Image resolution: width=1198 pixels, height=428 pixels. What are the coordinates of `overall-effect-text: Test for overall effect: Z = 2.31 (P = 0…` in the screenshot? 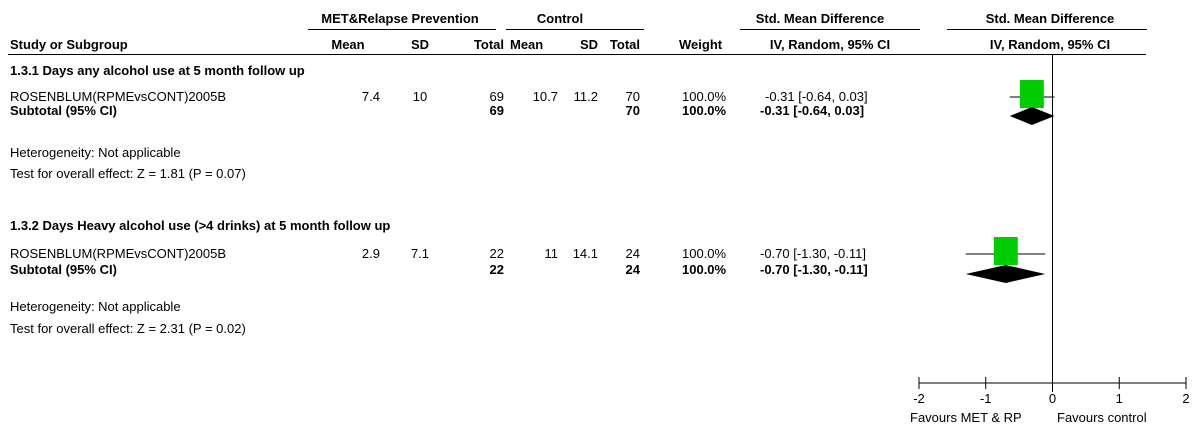 It's located at (128, 328).